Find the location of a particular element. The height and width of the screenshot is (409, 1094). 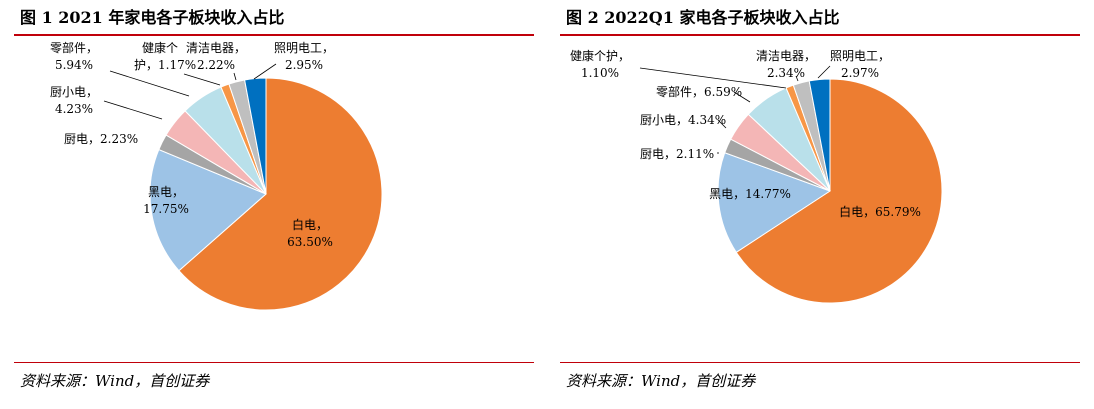

slice-label-name: 黑电， is located at coordinates (166, 192).